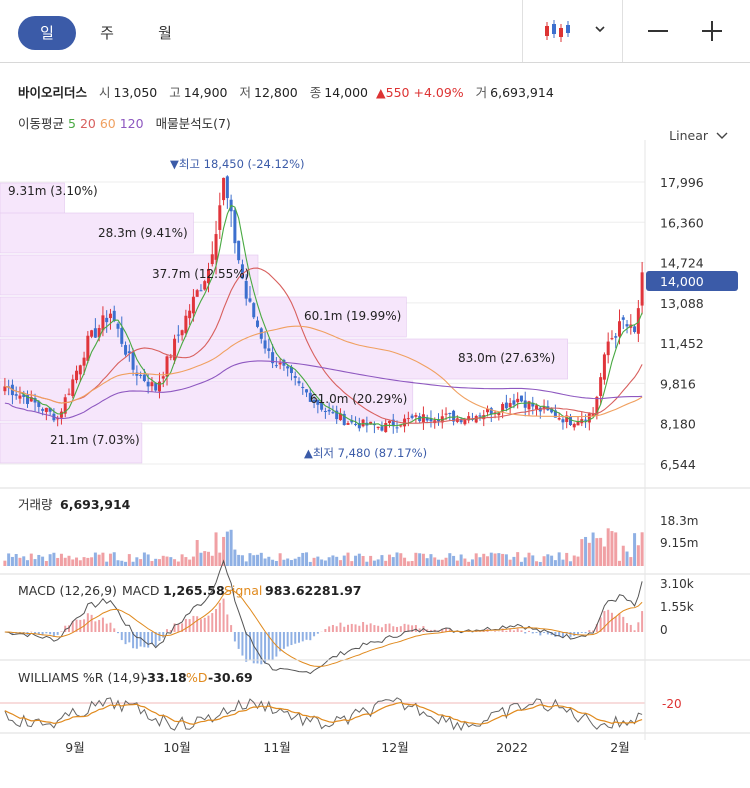 This screenshot has height=788, width=750. Describe the element at coordinates (107, 33) in the screenshot. I see `tab-weekly: 주` at that location.